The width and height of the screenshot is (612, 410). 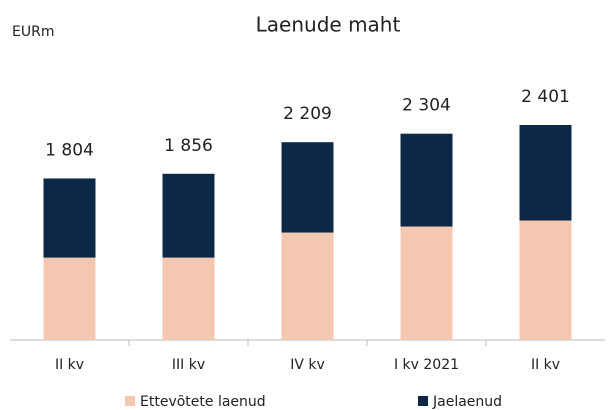 I want to click on total-label: 2 401, so click(x=545, y=97).